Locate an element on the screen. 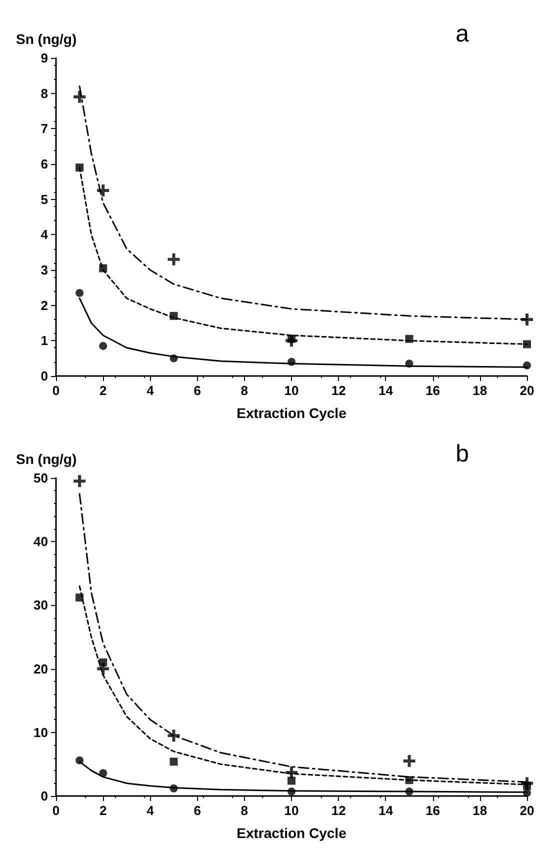 The width and height of the screenshot is (557, 867). y-tick-label: 1 is located at coordinates (44, 340).